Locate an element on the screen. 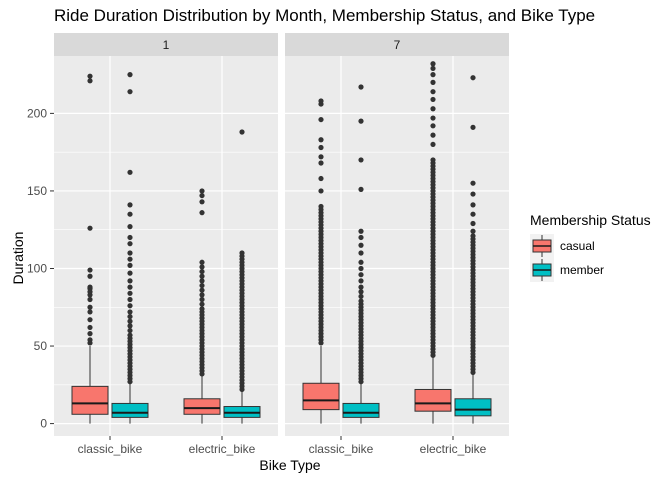  x-axis-label: Bike Type is located at coordinates (290, 465).